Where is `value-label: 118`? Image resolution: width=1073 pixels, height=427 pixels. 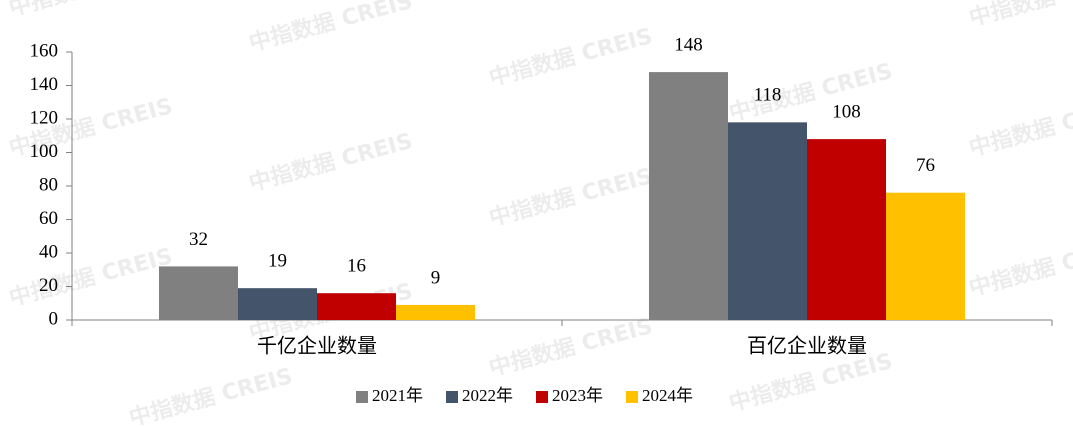 value-label: 118 is located at coordinates (768, 95).